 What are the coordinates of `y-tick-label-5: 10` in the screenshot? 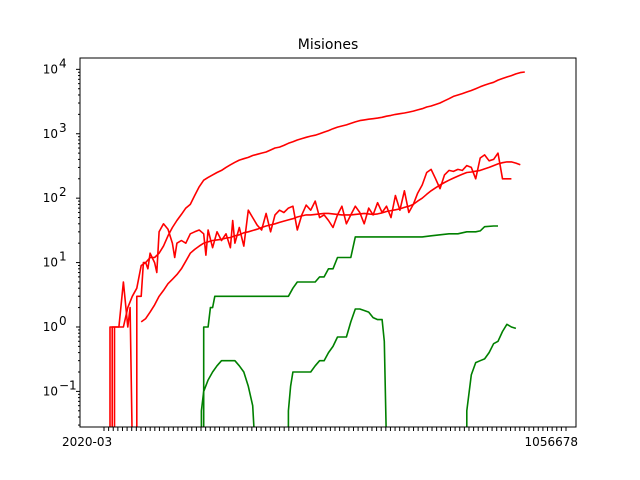 It's located at (50, 134).